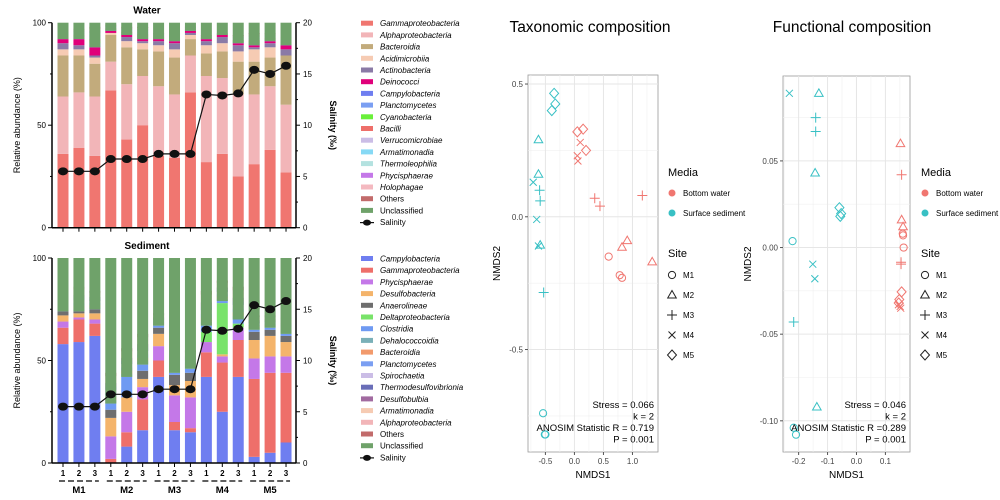 The height and width of the screenshot is (500, 1000). I want to click on legend-title-media: Media, so click(936, 173).